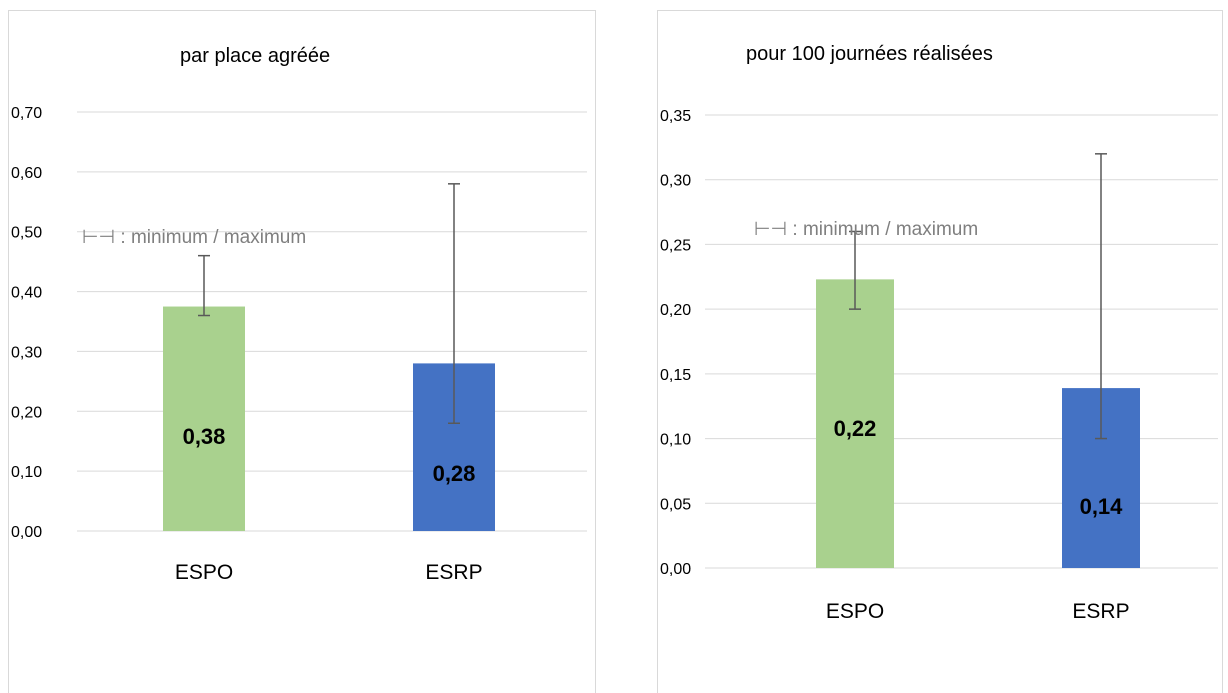 The image size is (1228, 693). Describe the element at coordinates (675, 116) in the screenshot. I see `y-tick-label: 0,35` at that location.